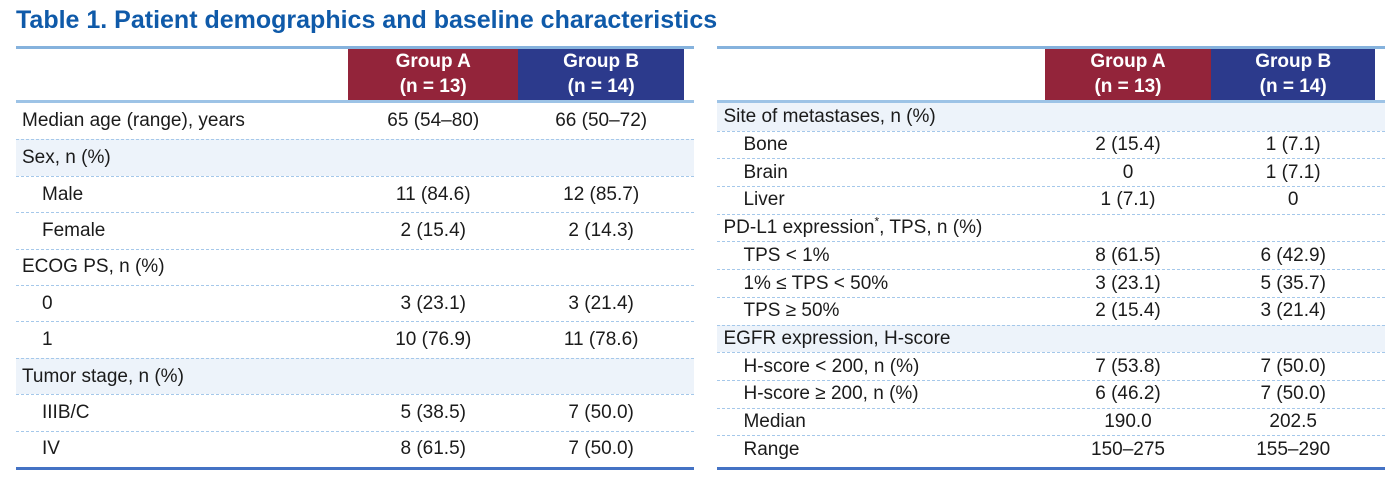 The image size is (1395, 484). I want to click on value-group-a: 65 (54–80), so click(433, 121).